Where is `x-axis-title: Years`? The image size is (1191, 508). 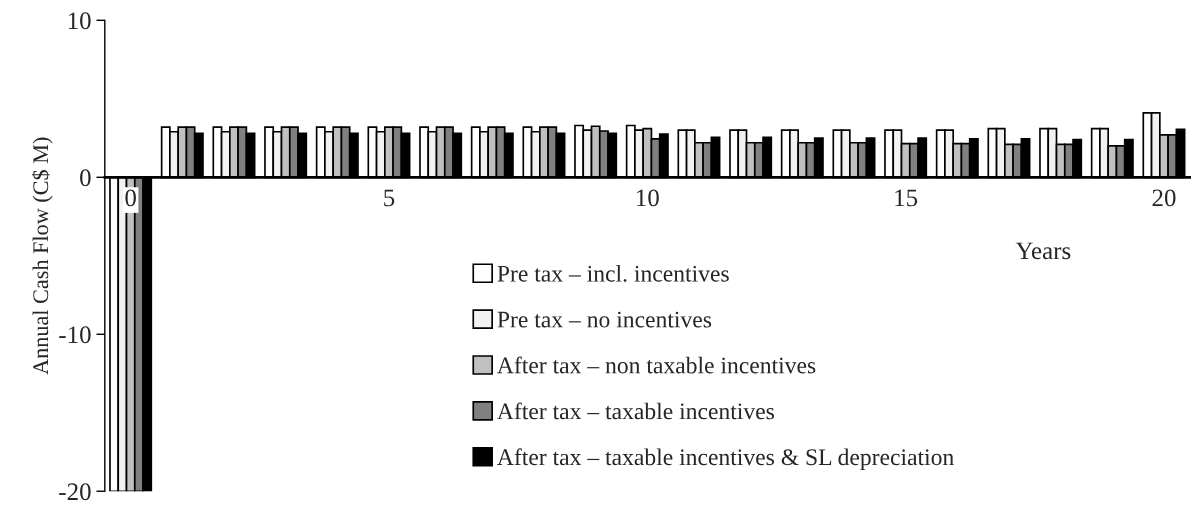
x-axis-title: Years is located at coordinates (1043, 251).